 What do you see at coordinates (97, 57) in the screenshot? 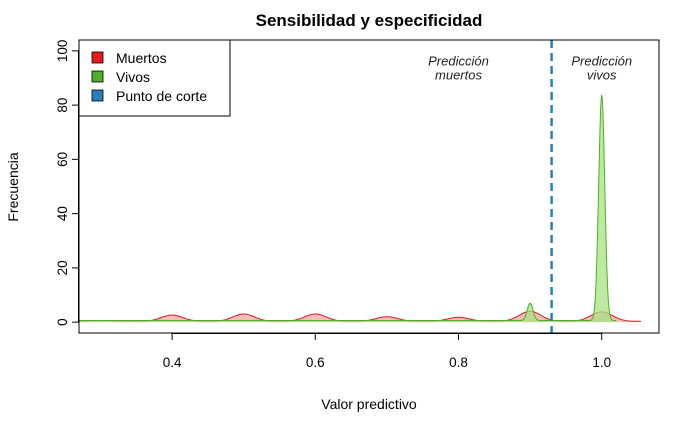
I see `legend-swatch-muertos` at bounding box center [97, 57].